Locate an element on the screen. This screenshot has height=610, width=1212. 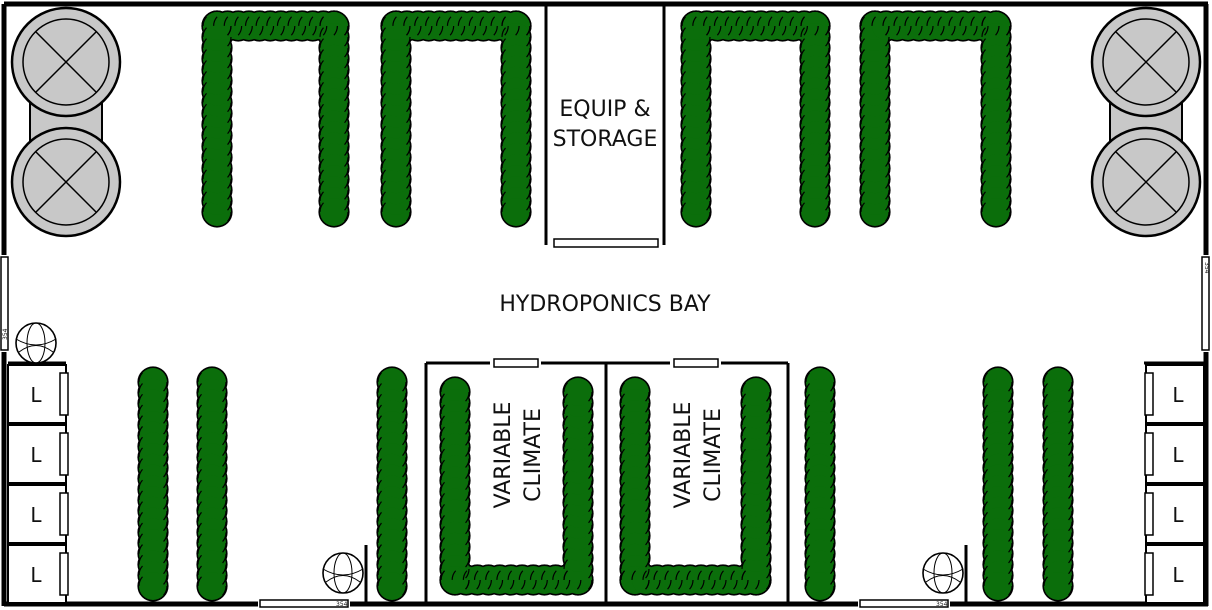
climate-b-line2: CLIMATE is located at coordinates (713, 455).